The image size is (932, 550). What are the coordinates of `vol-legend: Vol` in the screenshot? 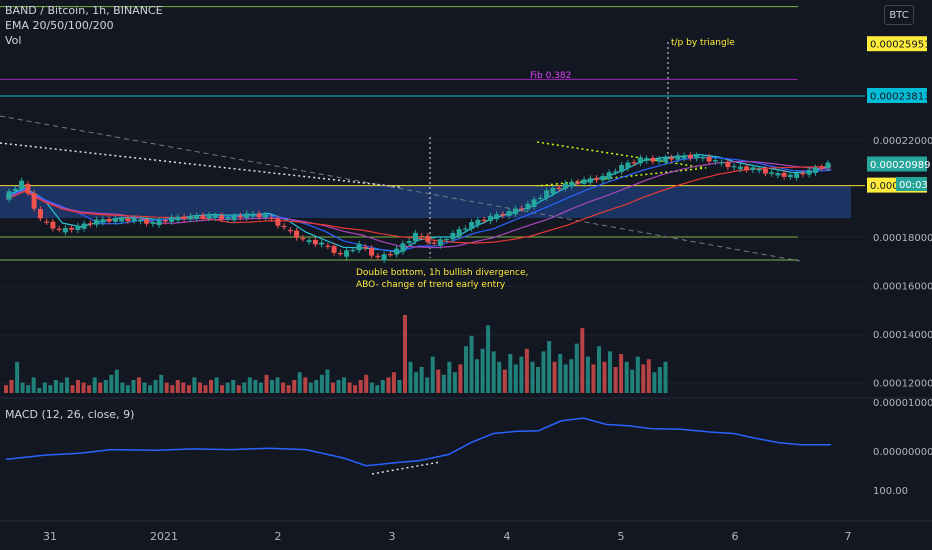 It's located at (13, 40).